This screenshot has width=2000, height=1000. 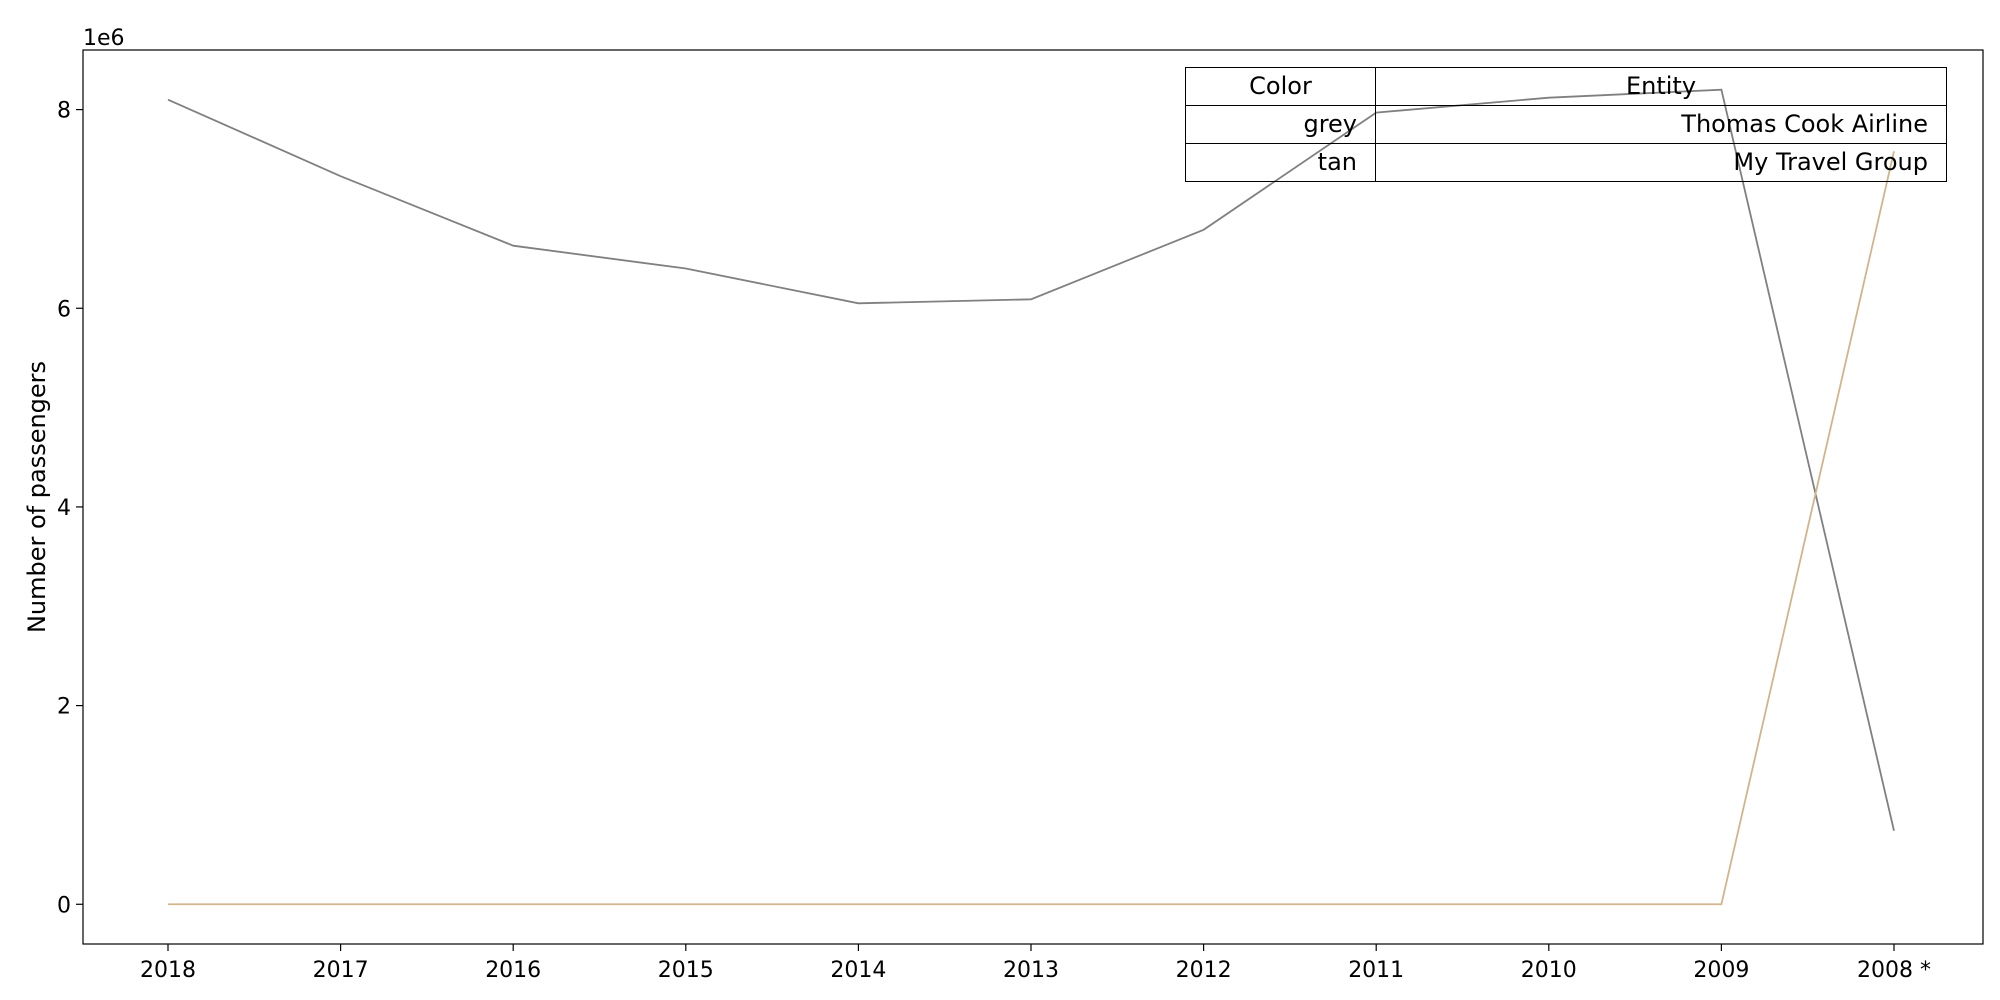 What do you see at coordinates (1280, 124) in the screenshot?
I see `legend-color-cell: grey` at bounding box center [1280, 124].